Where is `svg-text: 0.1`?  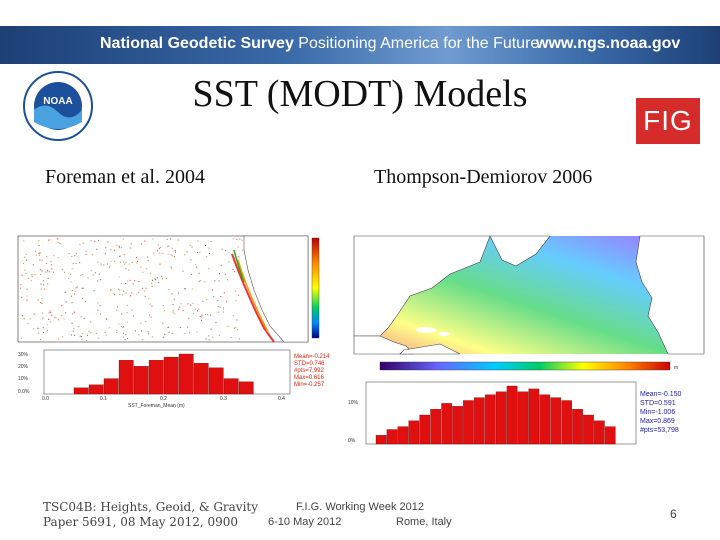
svg-text: 0.1 is located at coordinates (103, 399).